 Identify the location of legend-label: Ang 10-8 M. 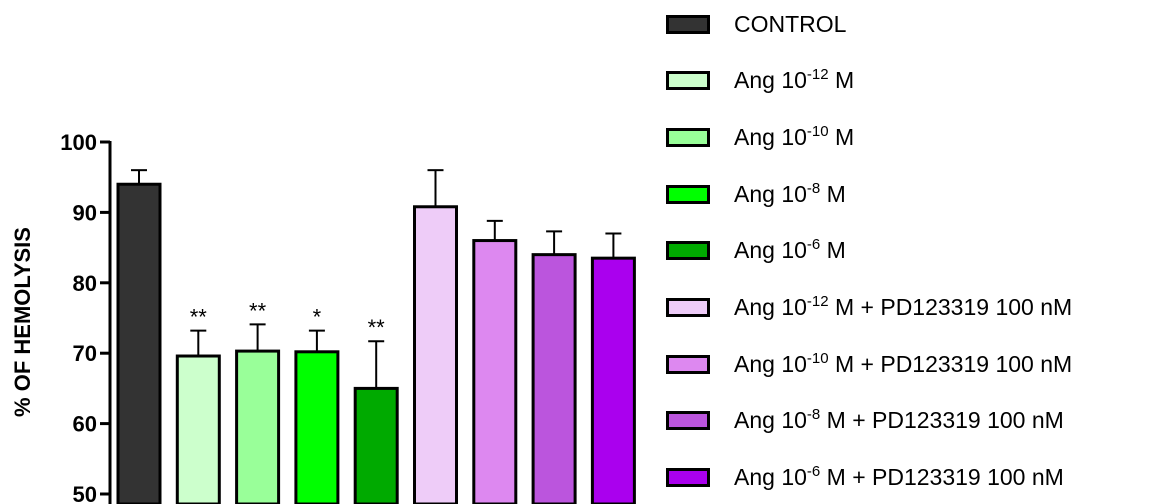
(790, 193).